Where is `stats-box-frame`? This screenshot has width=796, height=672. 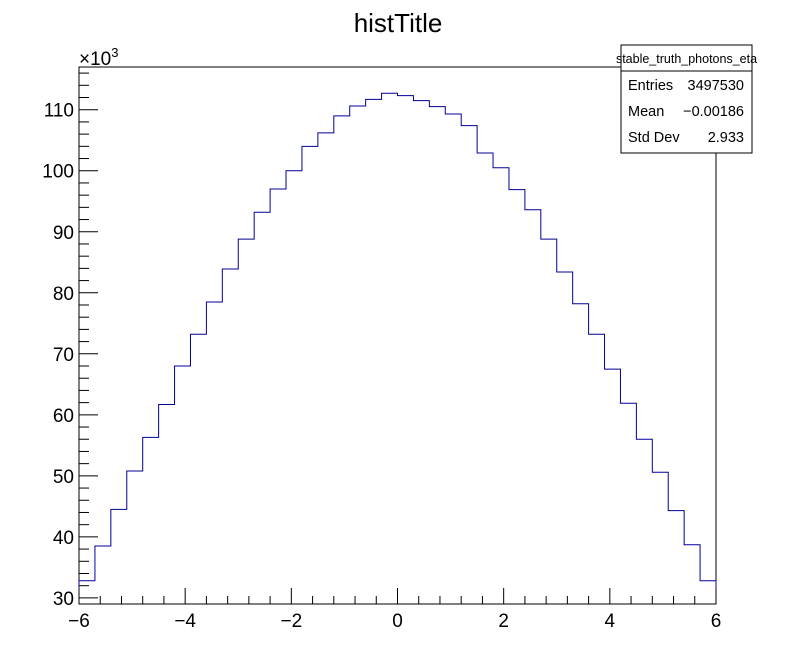
stats-box-frame is located at coordinates (686, 99).